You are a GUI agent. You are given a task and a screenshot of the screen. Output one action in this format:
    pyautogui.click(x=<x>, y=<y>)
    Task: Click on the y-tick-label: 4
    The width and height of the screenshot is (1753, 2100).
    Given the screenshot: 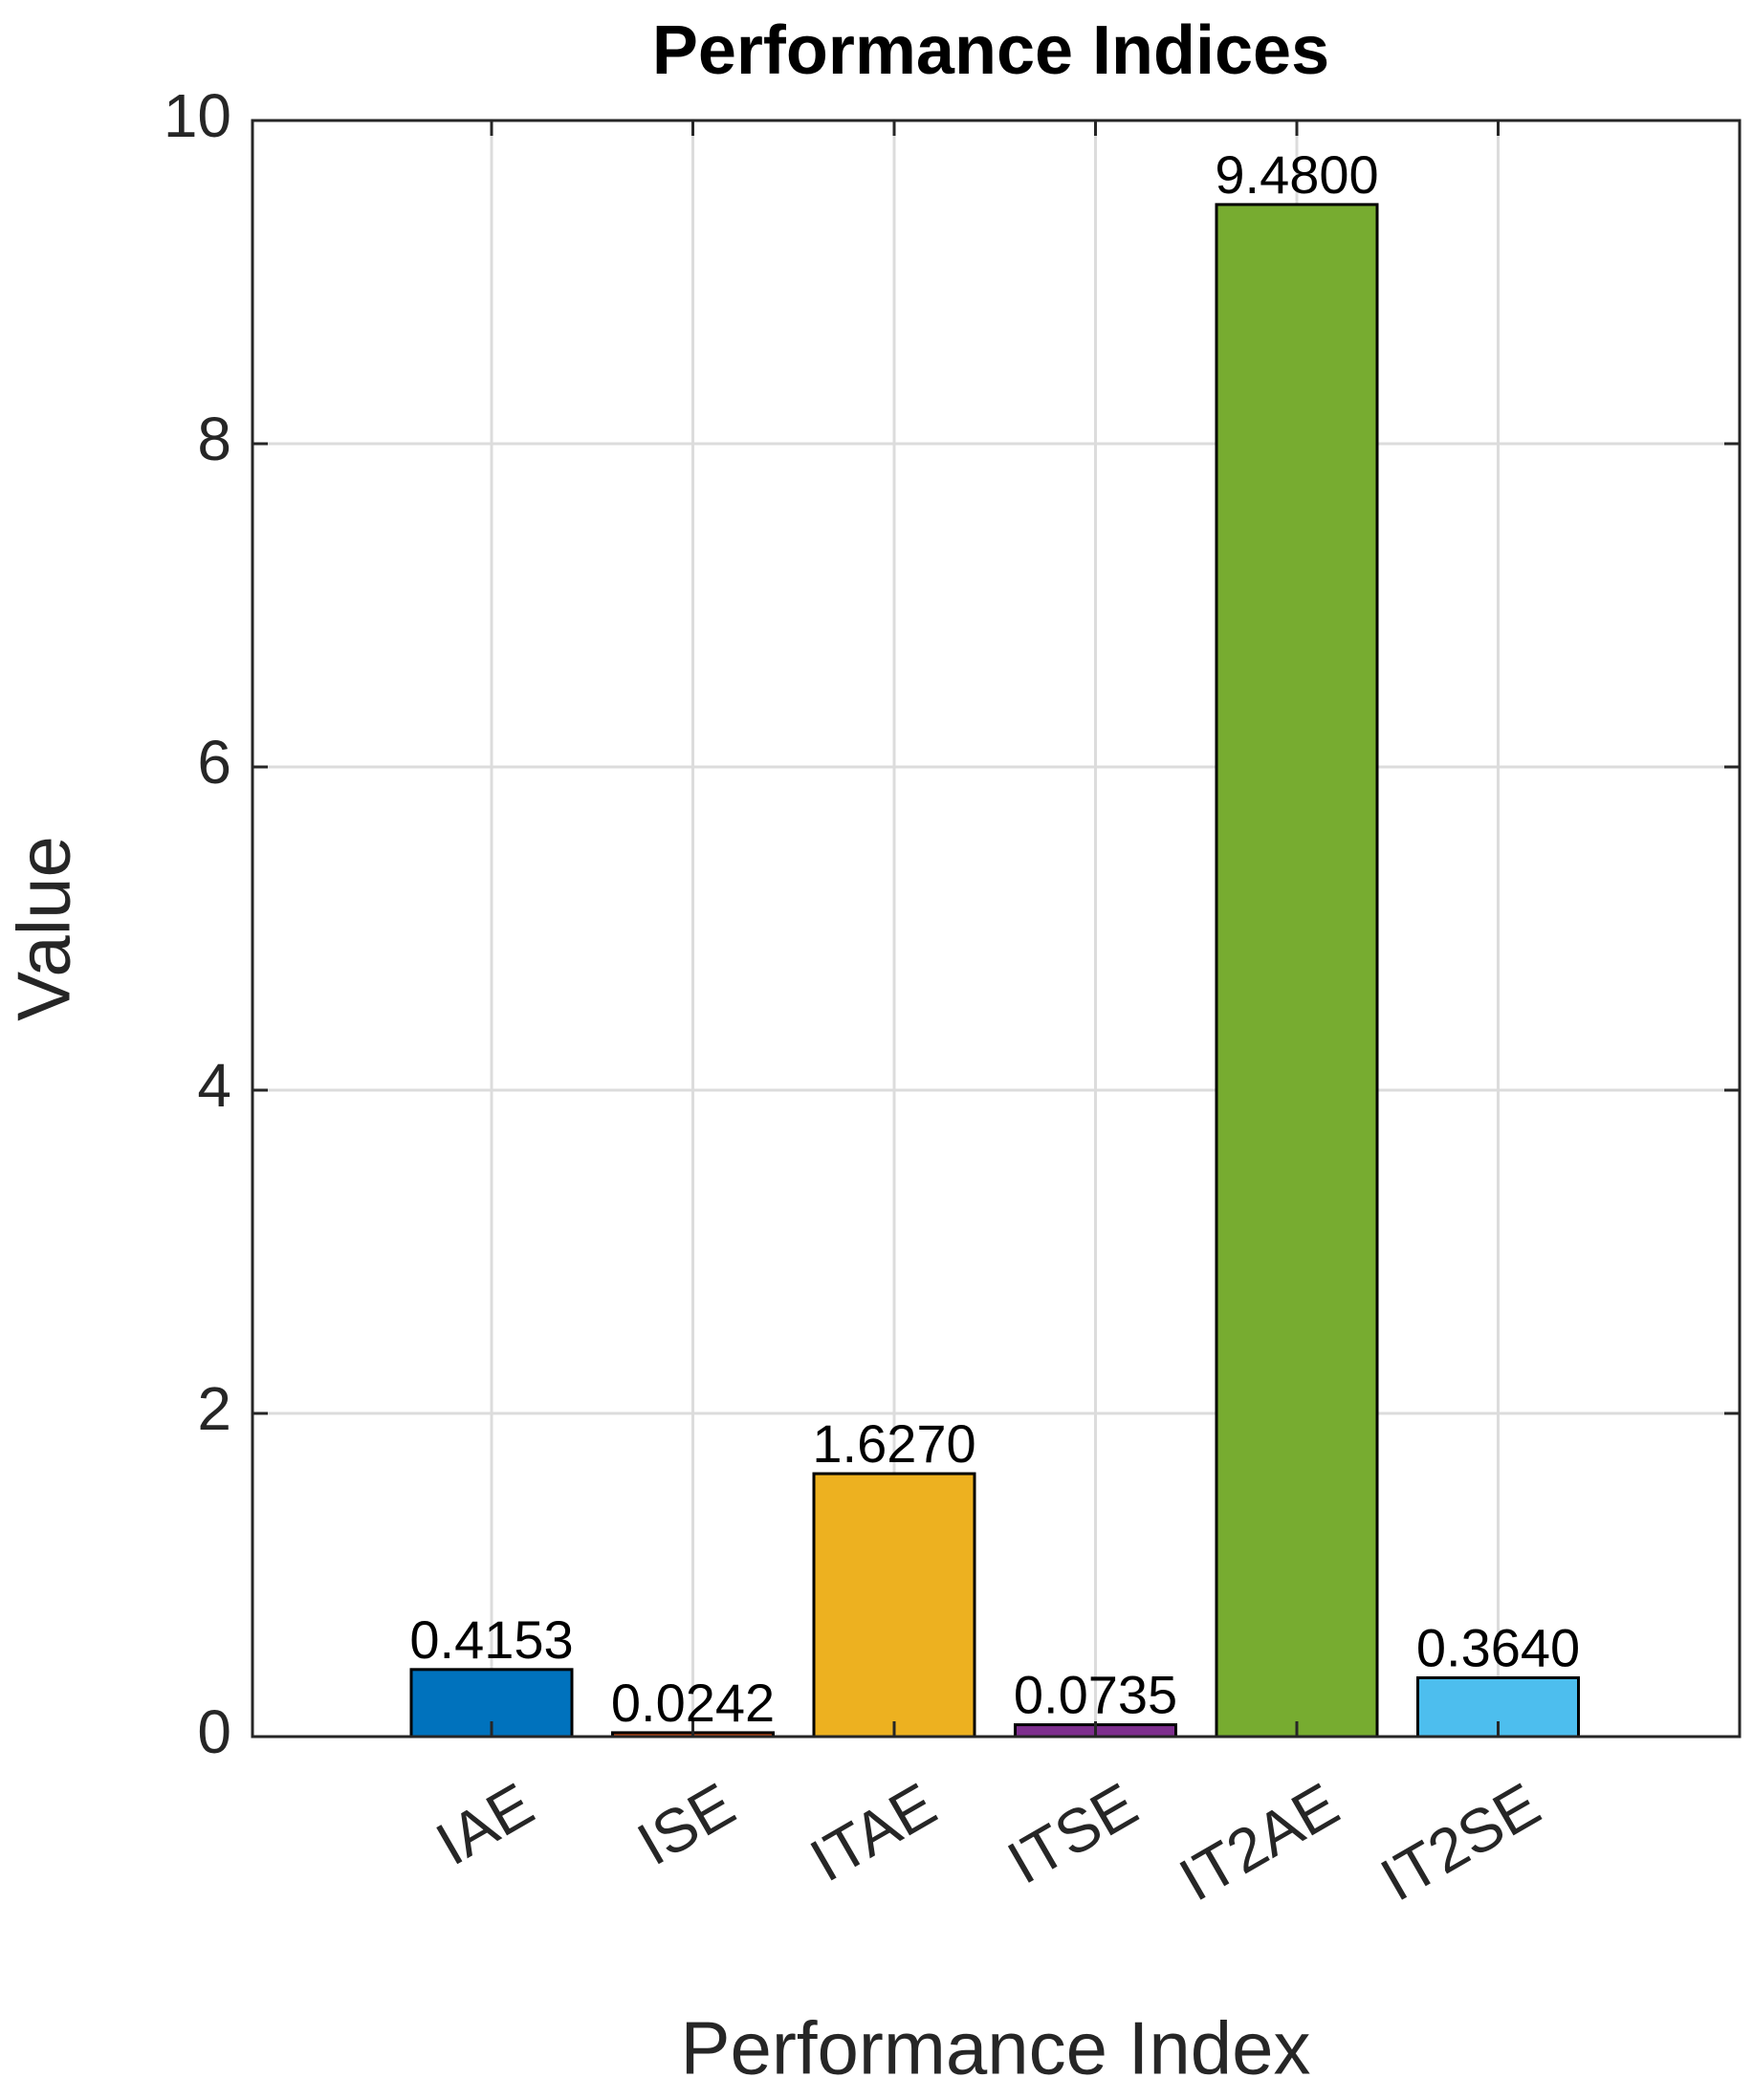 What is the action you would take?
    pyautogui.click(x=214, y=1086)
    